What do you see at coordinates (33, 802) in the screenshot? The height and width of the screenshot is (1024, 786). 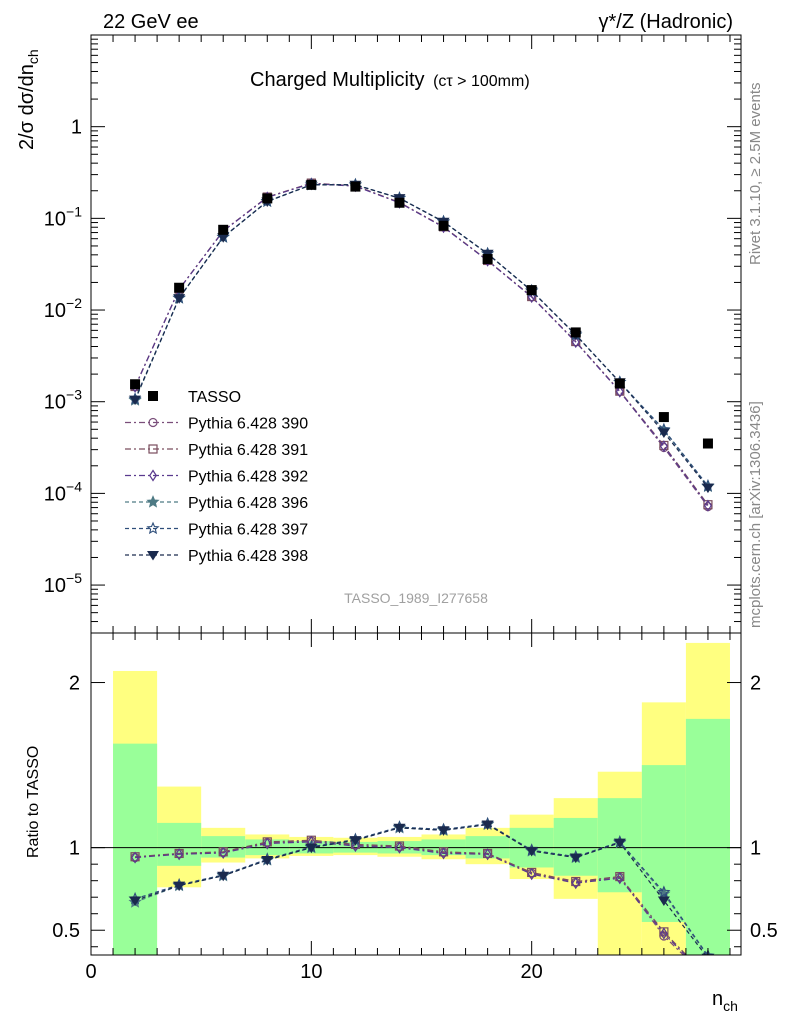 I see `ratio-y-axis-label: Ratio to TASSO` at bounding box center [33, 802].